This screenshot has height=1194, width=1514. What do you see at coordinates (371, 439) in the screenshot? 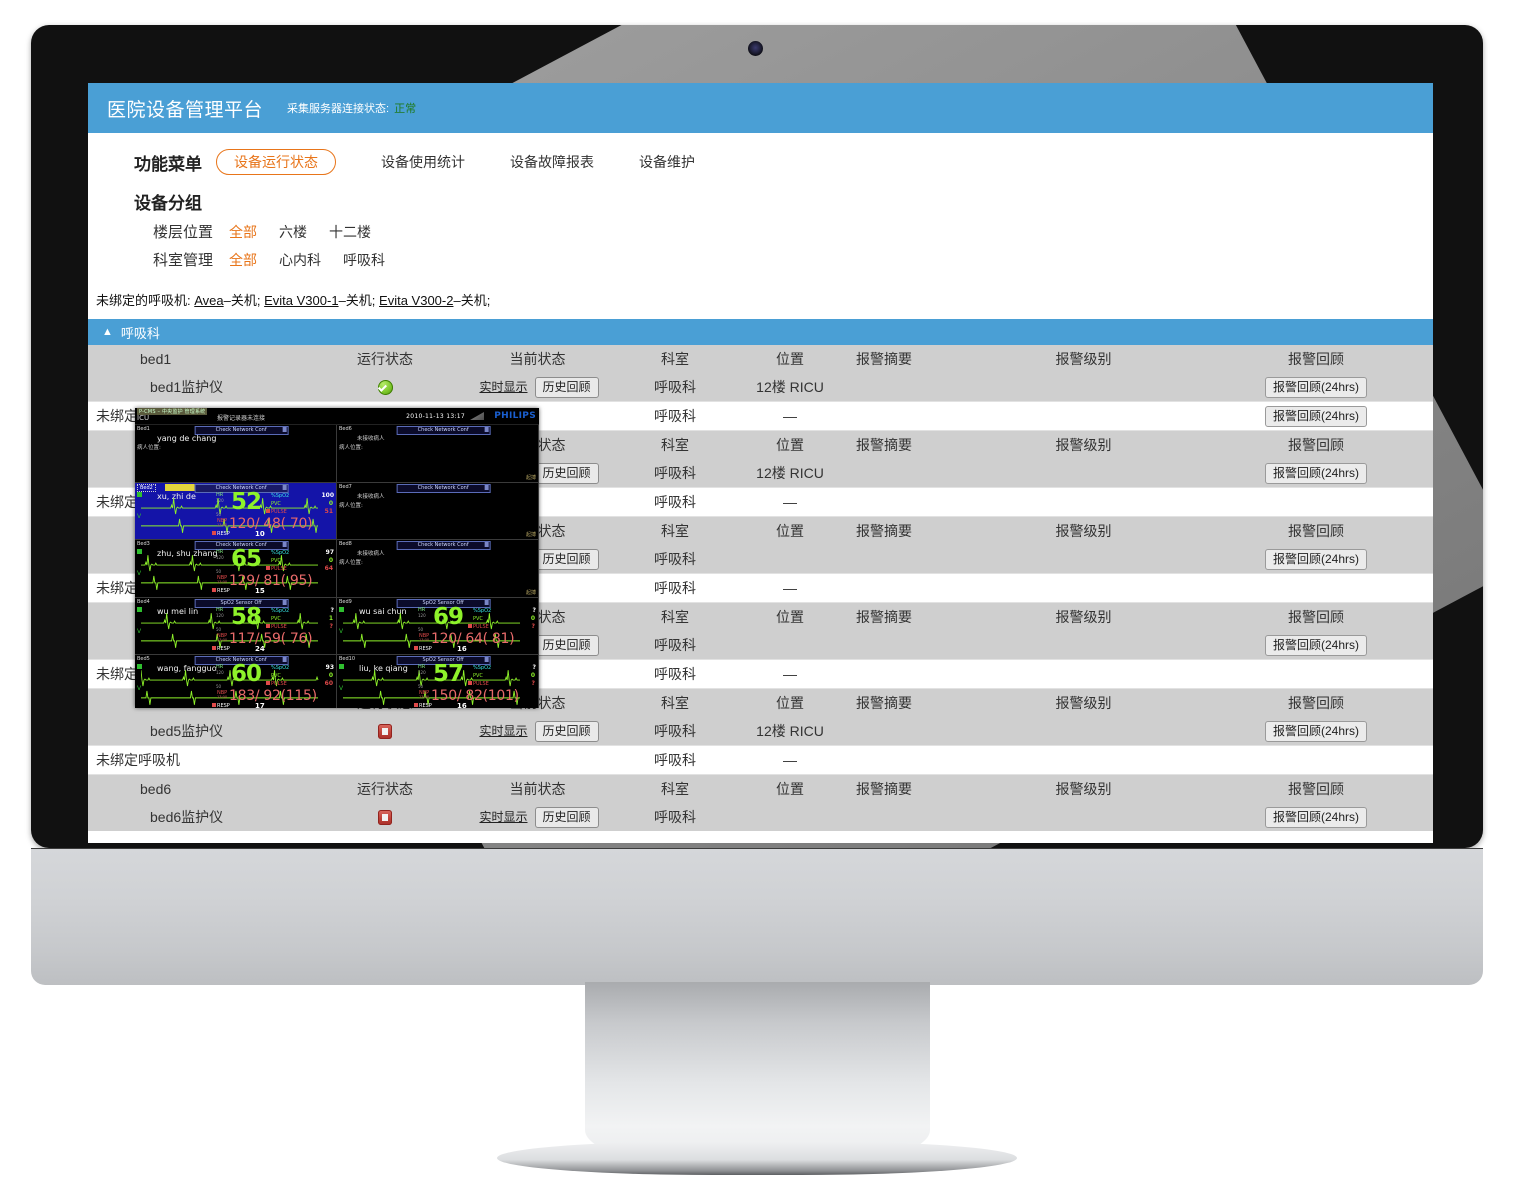
I see `philips-no-patient: 未接收病人` at bounding box center [371, 439].